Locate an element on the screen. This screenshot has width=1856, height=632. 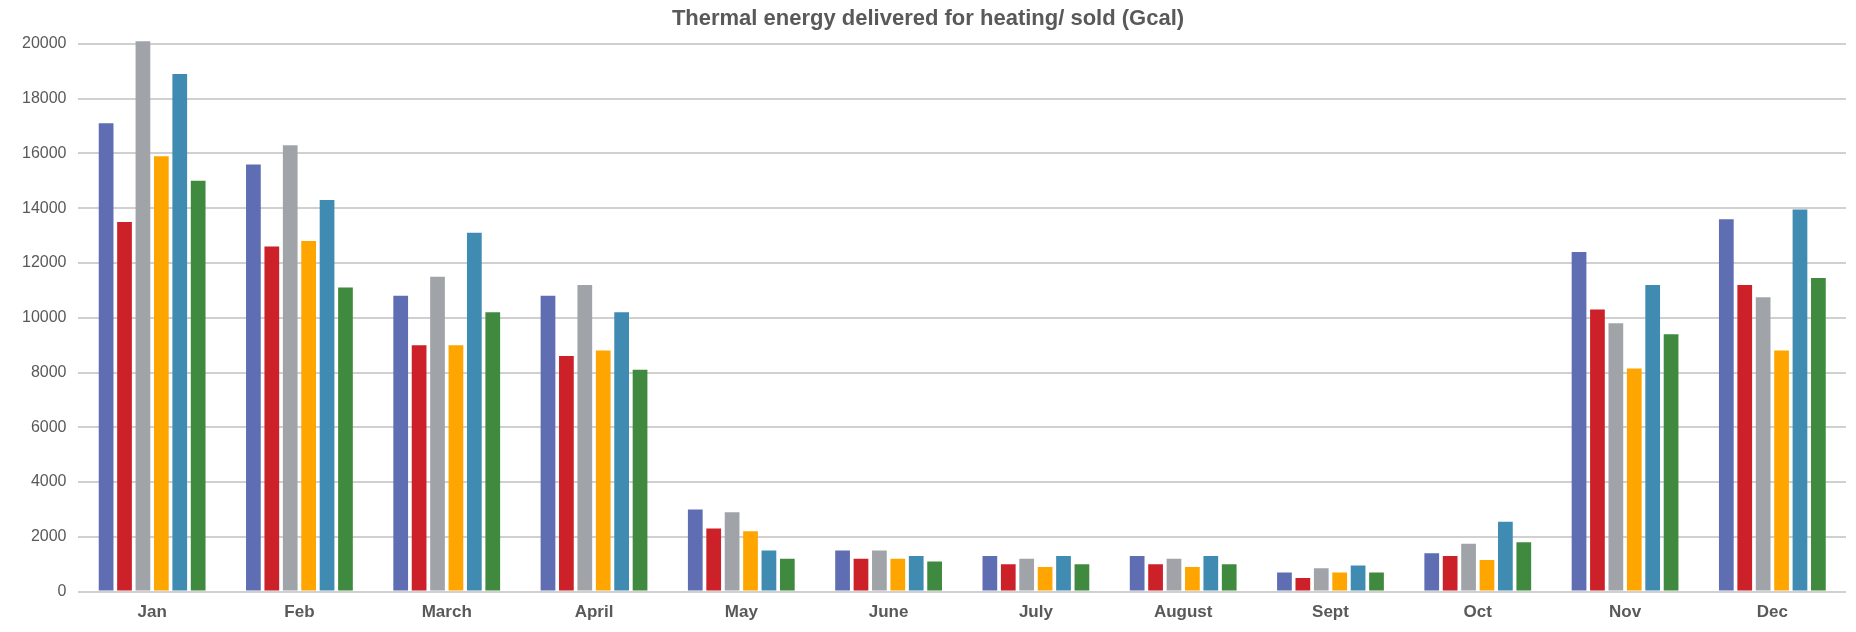
y-tick-label: 16000 is located at coordinates (44, 152).